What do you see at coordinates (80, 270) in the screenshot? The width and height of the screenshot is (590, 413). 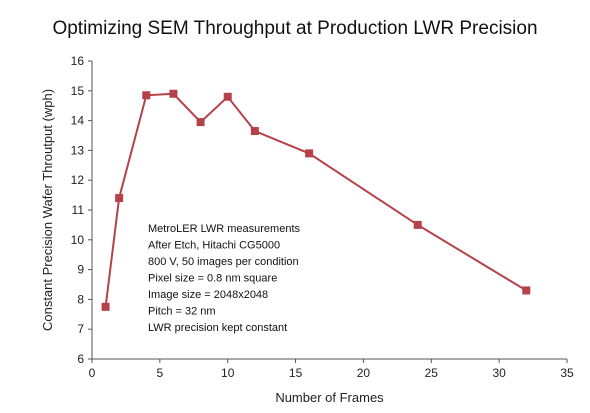 I see `y-tick-label: 9` at bounding box center [80, 270].